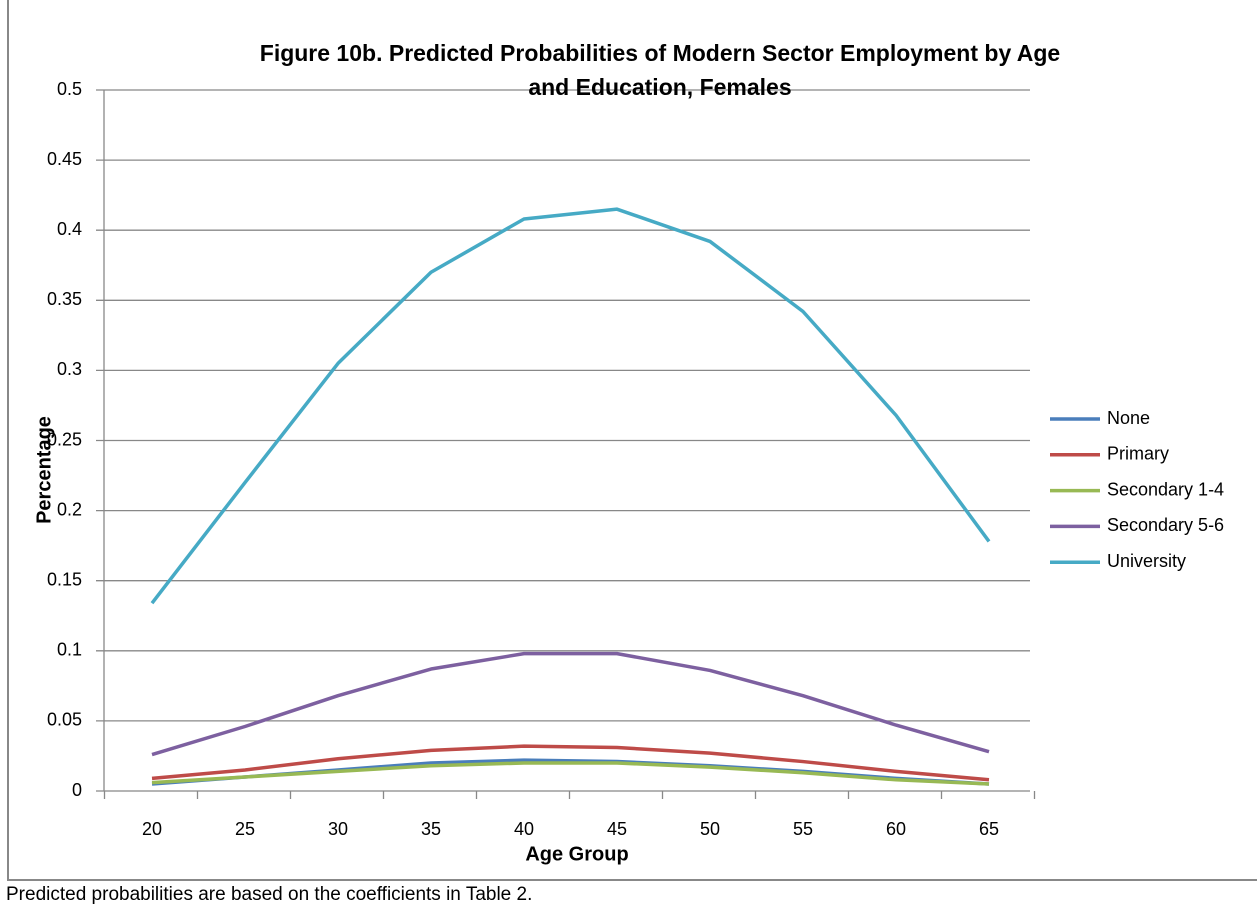 This screenshot has width=1257, height=909. I want to click on y-tick-label: 0.45, so click(64, 159).